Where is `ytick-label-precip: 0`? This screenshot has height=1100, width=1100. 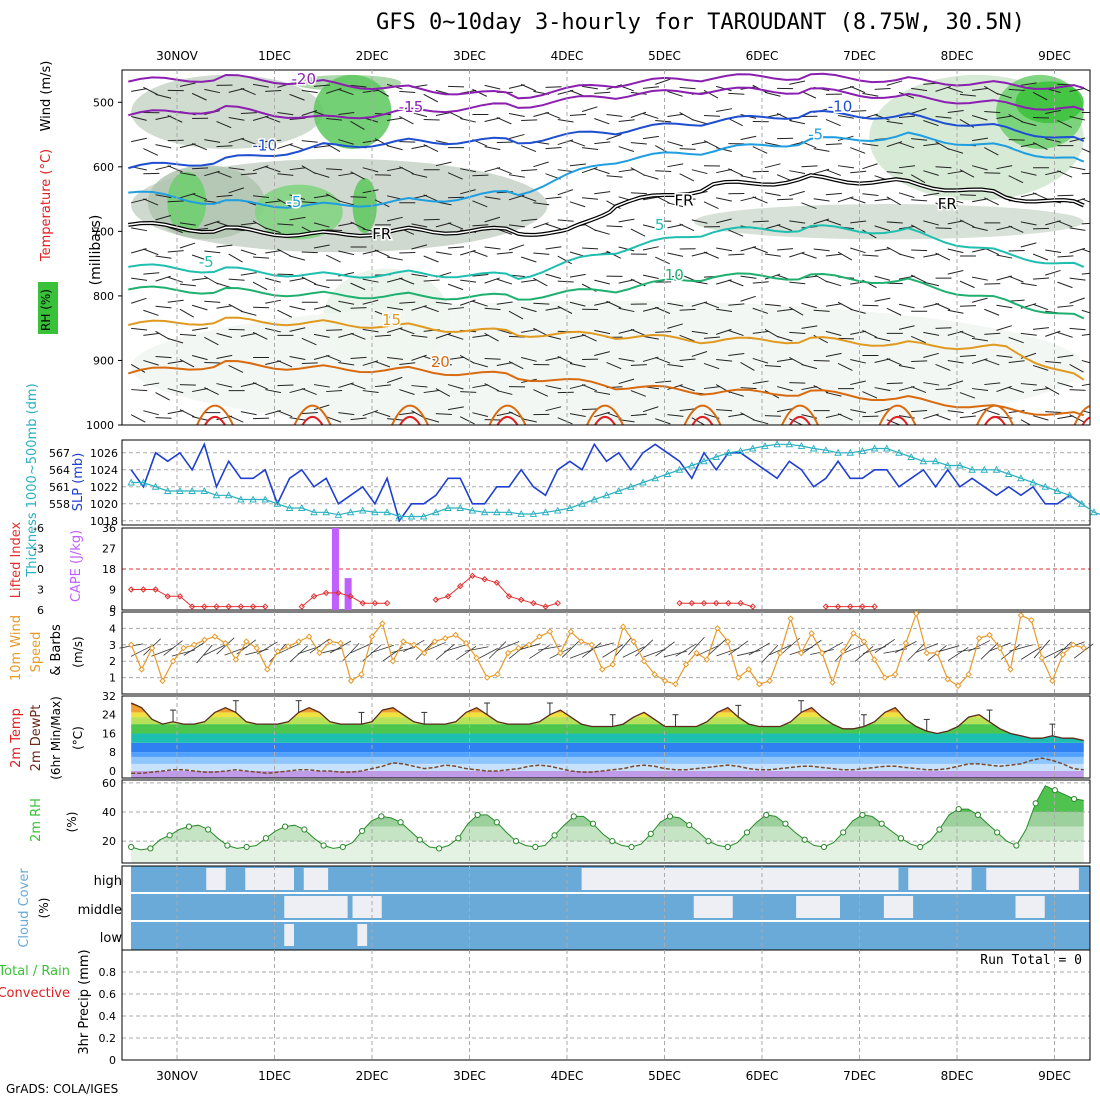 ytick-label-precip: 0 is located at coordinates (112, 1060).